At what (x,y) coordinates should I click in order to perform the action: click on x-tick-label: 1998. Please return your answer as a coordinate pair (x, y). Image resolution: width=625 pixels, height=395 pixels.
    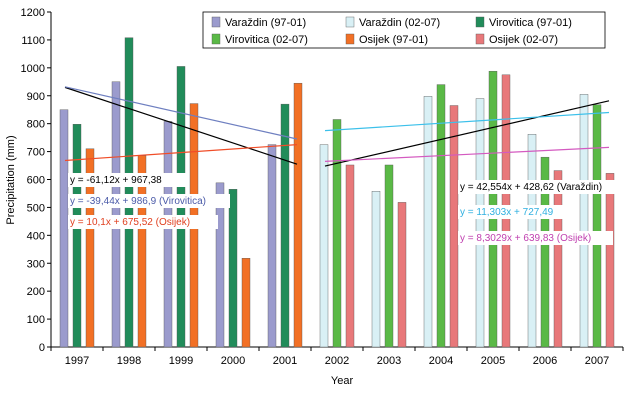
    Looking at the image, I should click on (129, 361).